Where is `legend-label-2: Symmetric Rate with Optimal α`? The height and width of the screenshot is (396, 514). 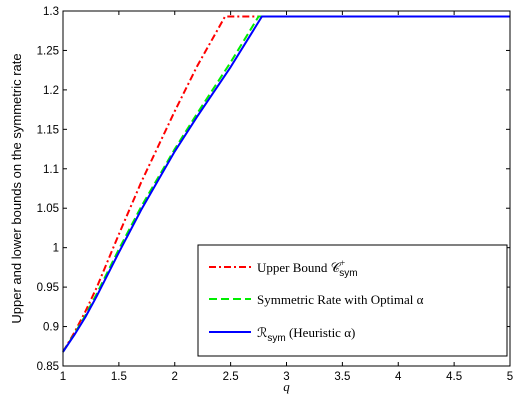 legend-label-2: Symmetric Rate with Optimal α is located at coordinates (340, 299).